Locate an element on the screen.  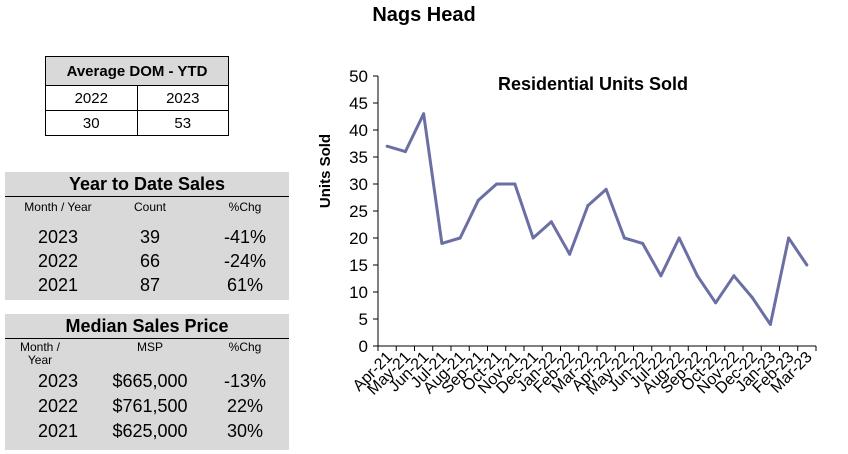
average-dom-table: Average DOM - YTD 2022 2023 30 53 is located at coordinates (137, 96).